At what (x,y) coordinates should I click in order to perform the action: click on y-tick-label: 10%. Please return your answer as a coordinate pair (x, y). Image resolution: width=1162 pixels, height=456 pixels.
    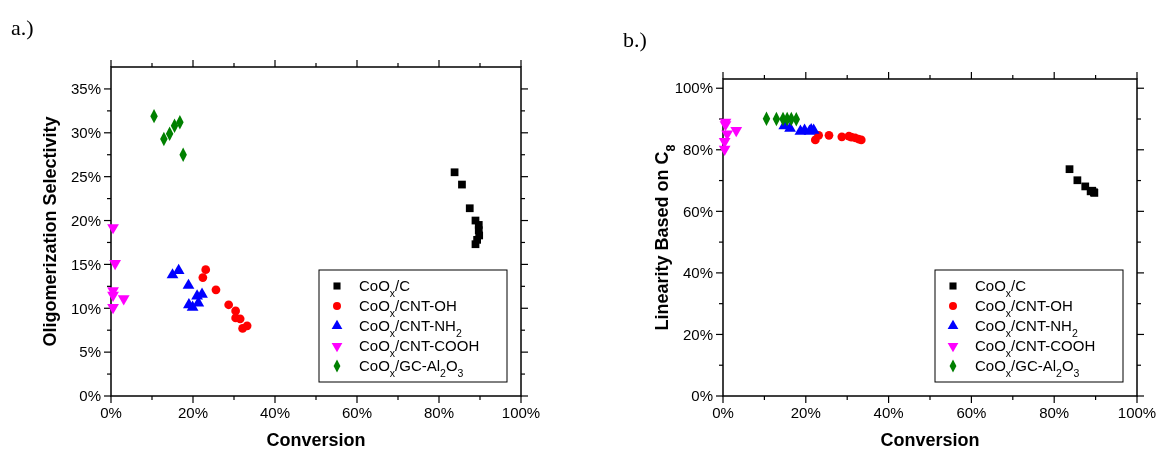
    Looking at the image, I should click on (85, 308).